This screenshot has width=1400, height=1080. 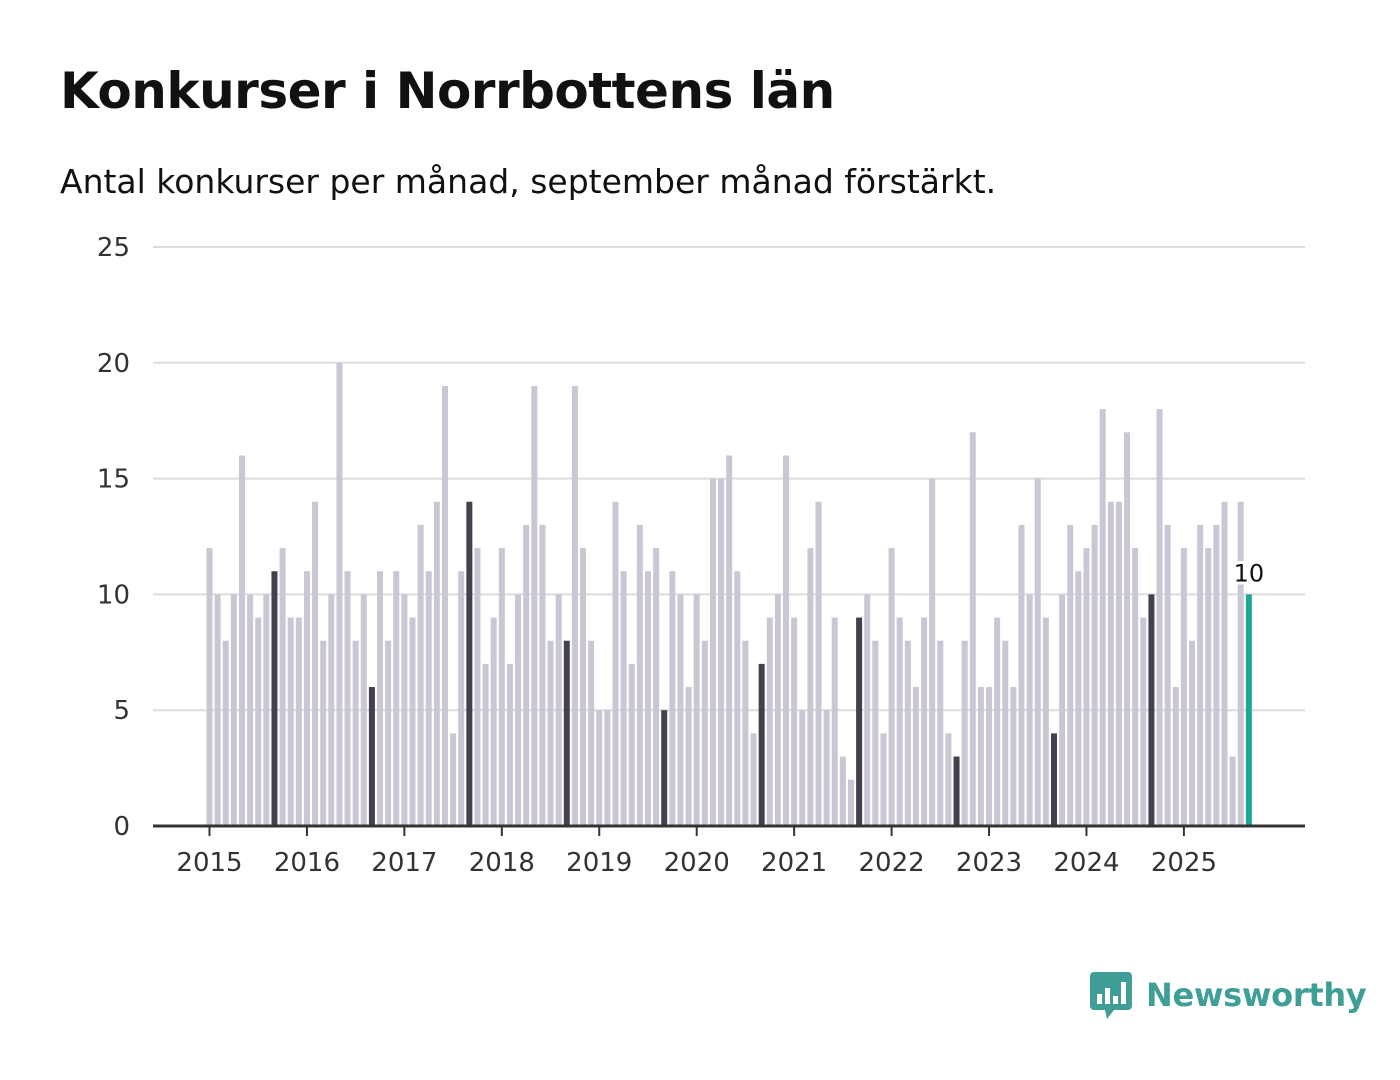 What do you see at coordinates (447, 91) in the screenshot?
I see `chart-title: Konkurser i Norrbottens län` at bounding box center [447, 91].